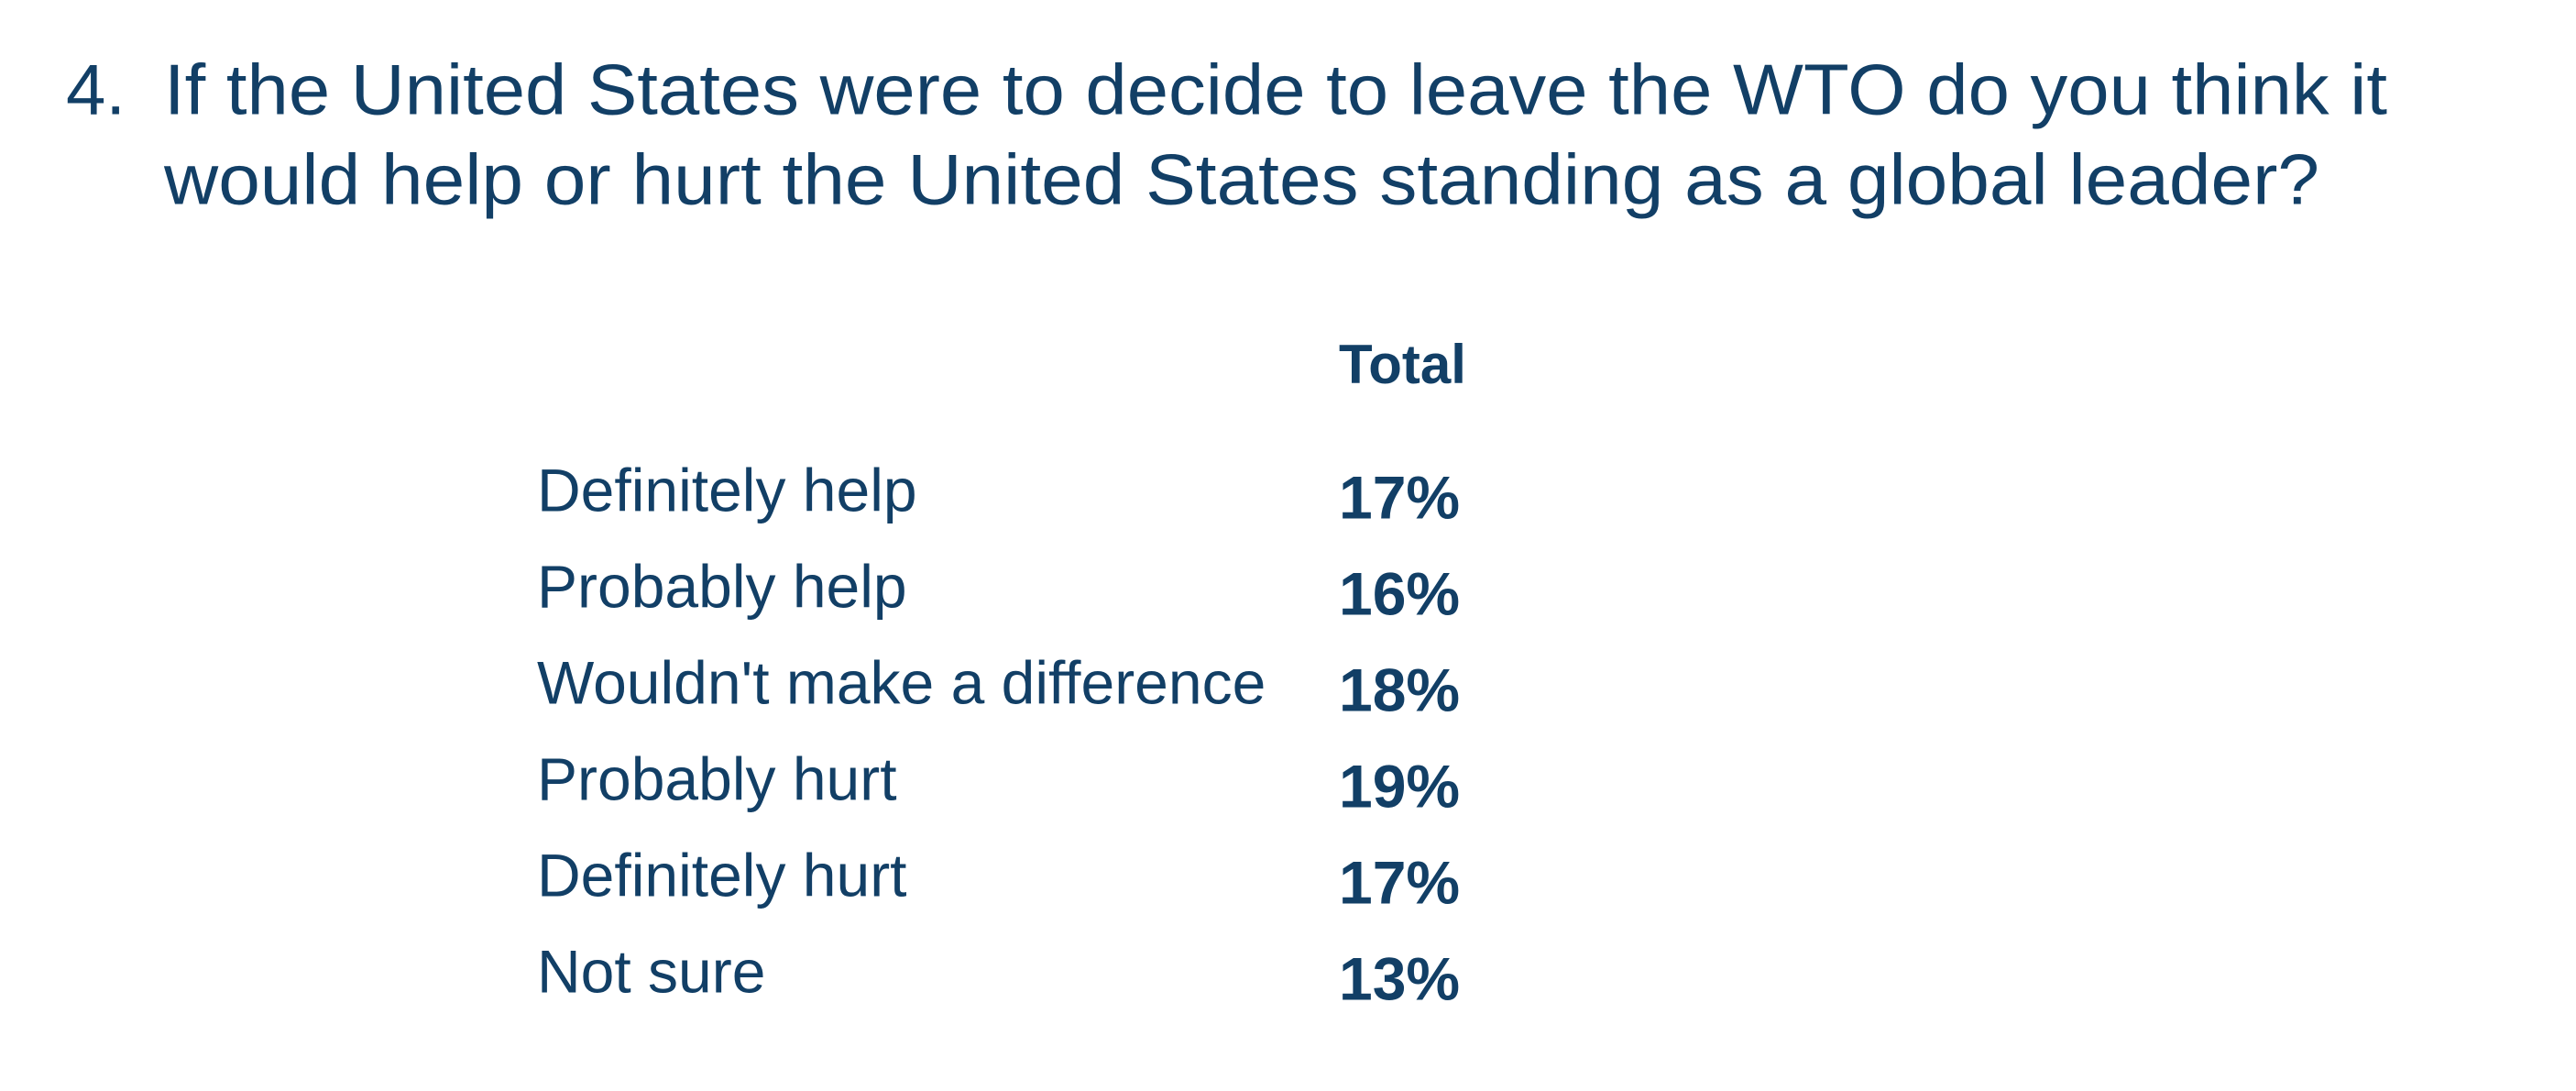  What do you see at coordinates (727, 489) in the screenshot?
I see `row-label: Definitely help` at bounding box center [727, 489].